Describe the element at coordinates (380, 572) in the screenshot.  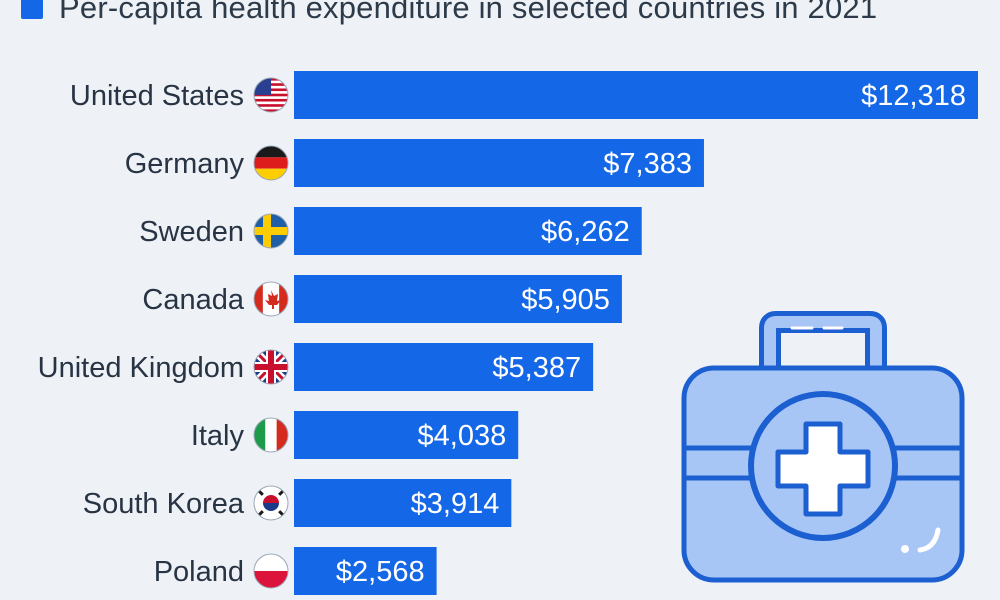
I see `value-label: $2,568` at that location.